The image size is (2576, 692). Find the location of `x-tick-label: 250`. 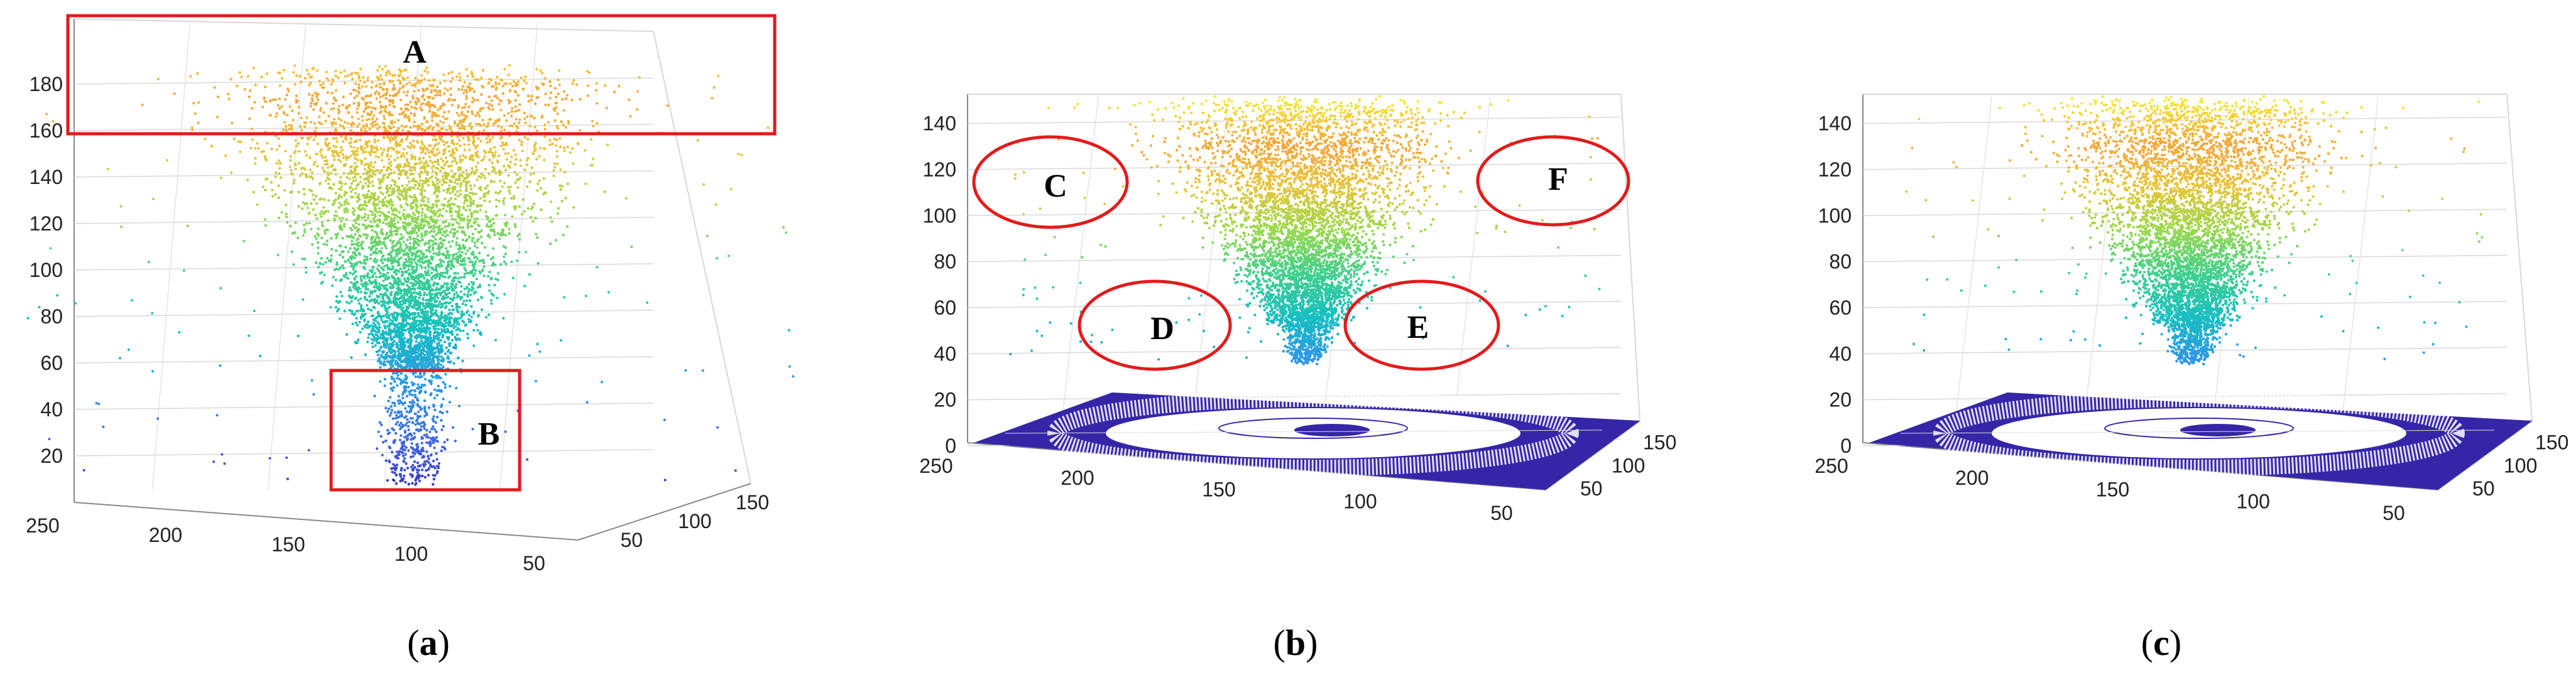

x-tick-label: 250 is located at coordinates (42, 525).